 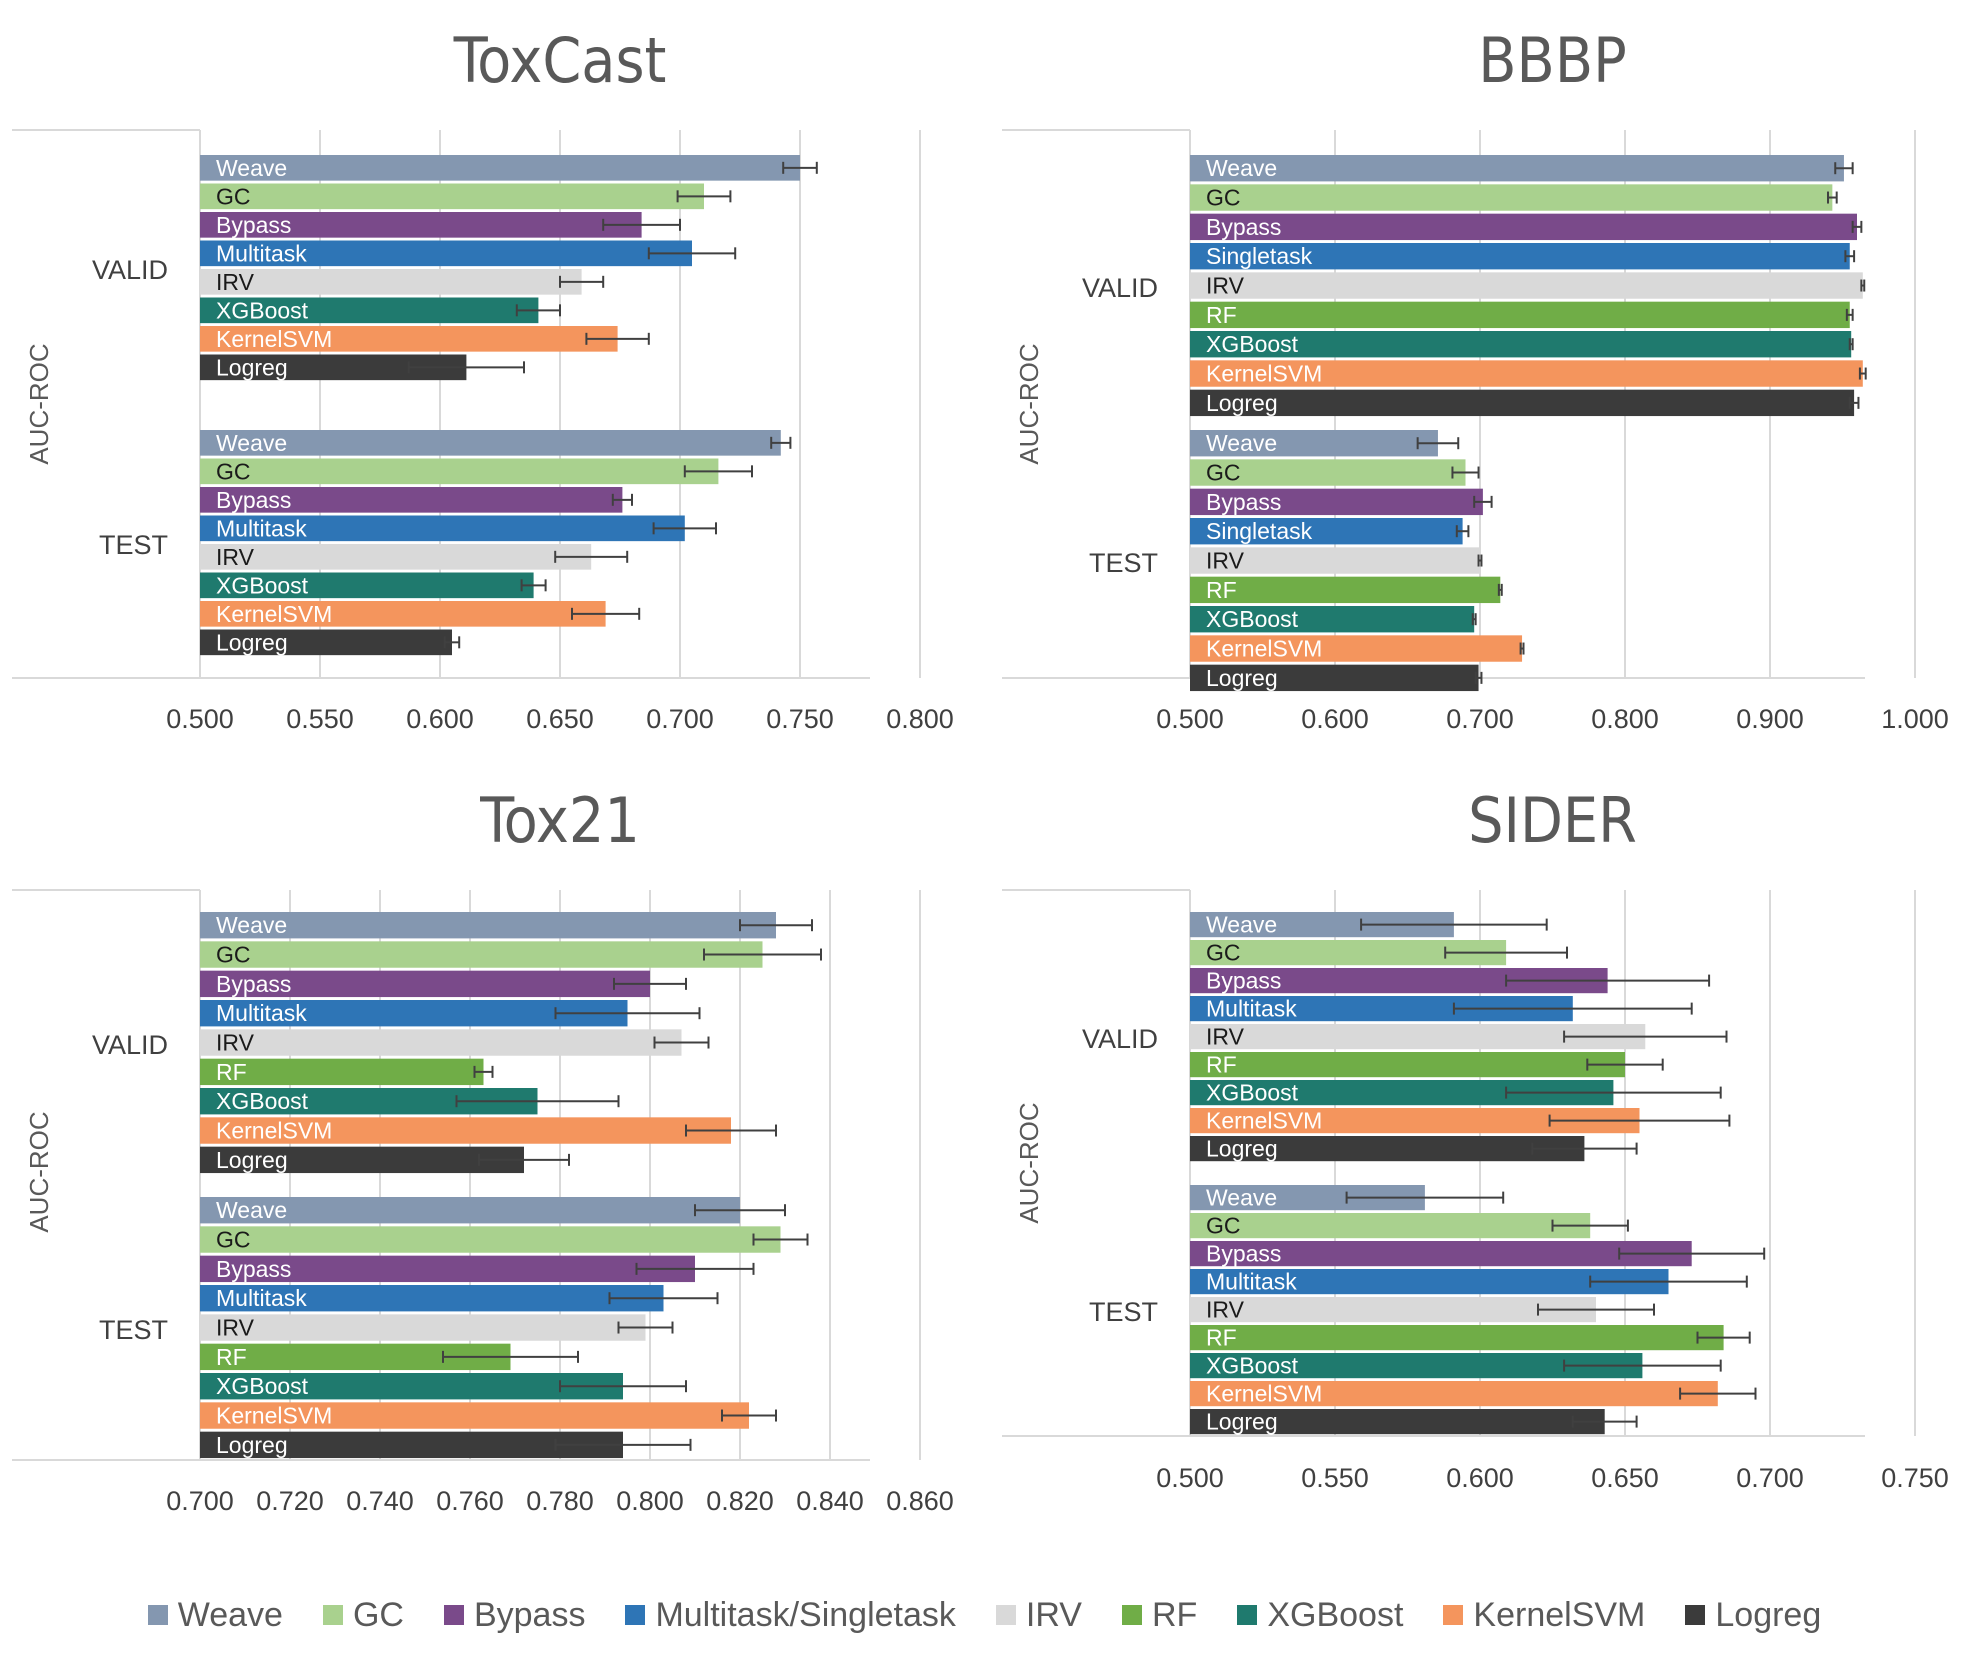 I want to click on x-tick-label: 0.500, so click(x=1190, y=1478).